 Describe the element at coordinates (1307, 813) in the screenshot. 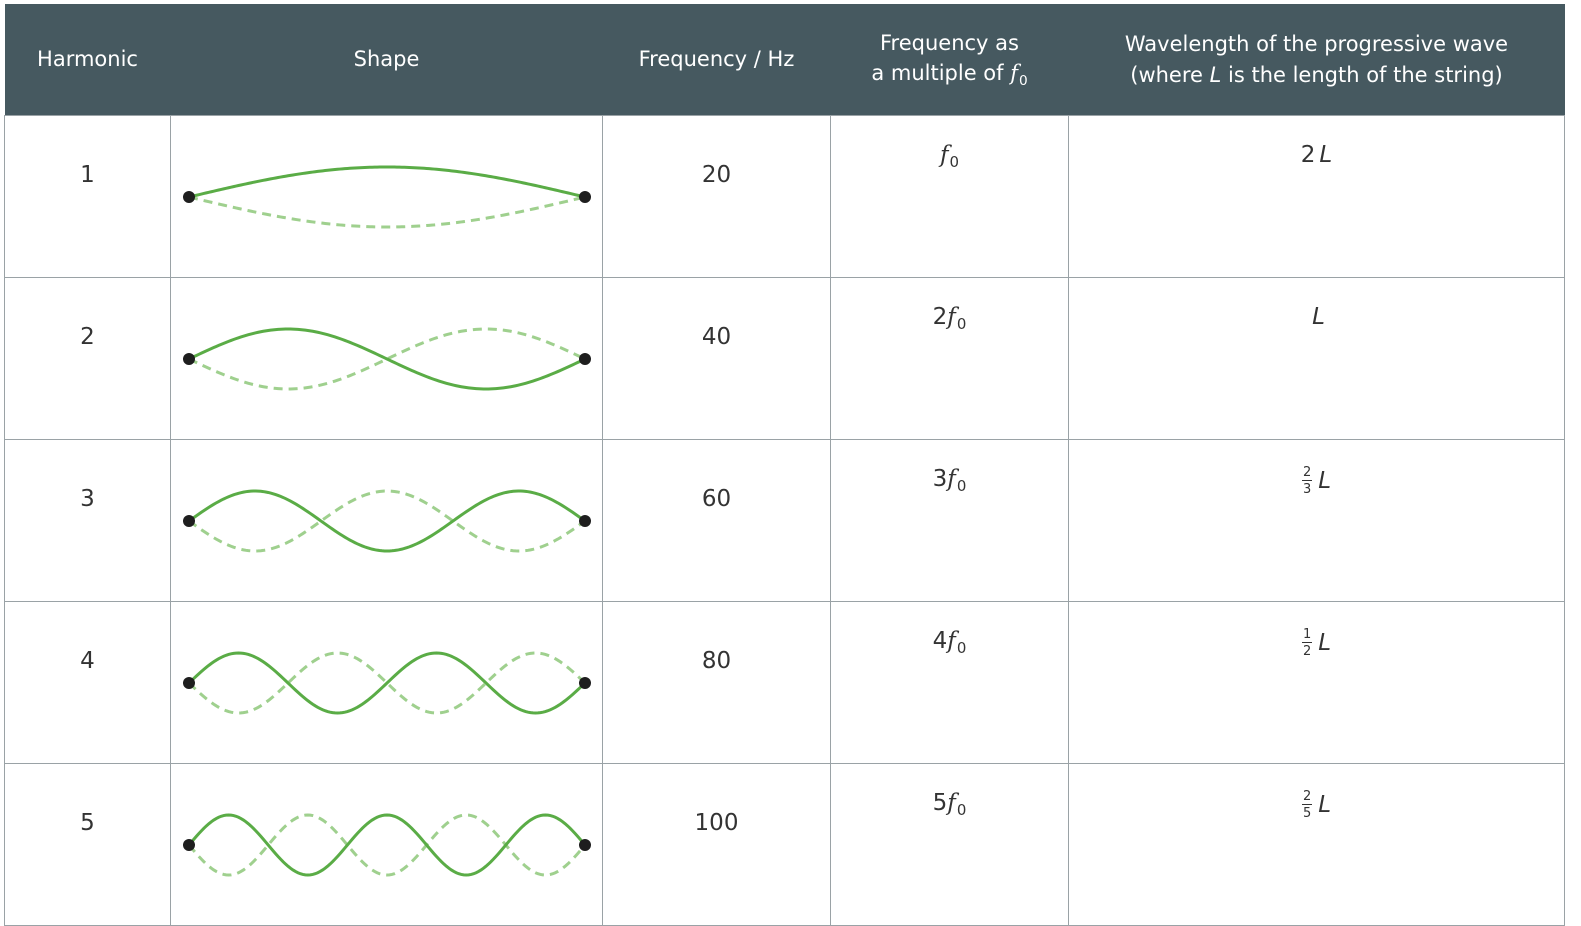

I see `fraction-denominator: 5` at that location.